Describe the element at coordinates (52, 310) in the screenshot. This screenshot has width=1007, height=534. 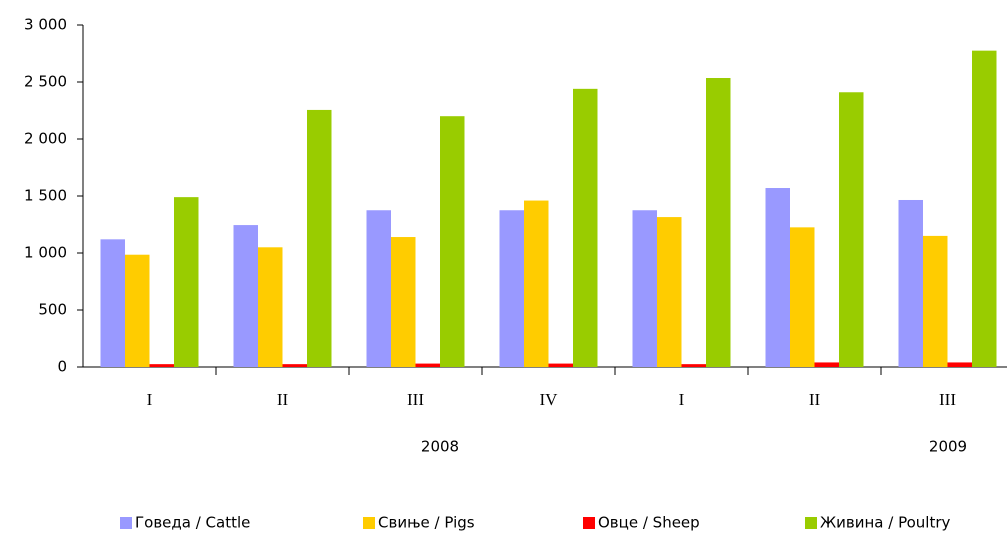
I see `y-tick-label: 500` at that location.